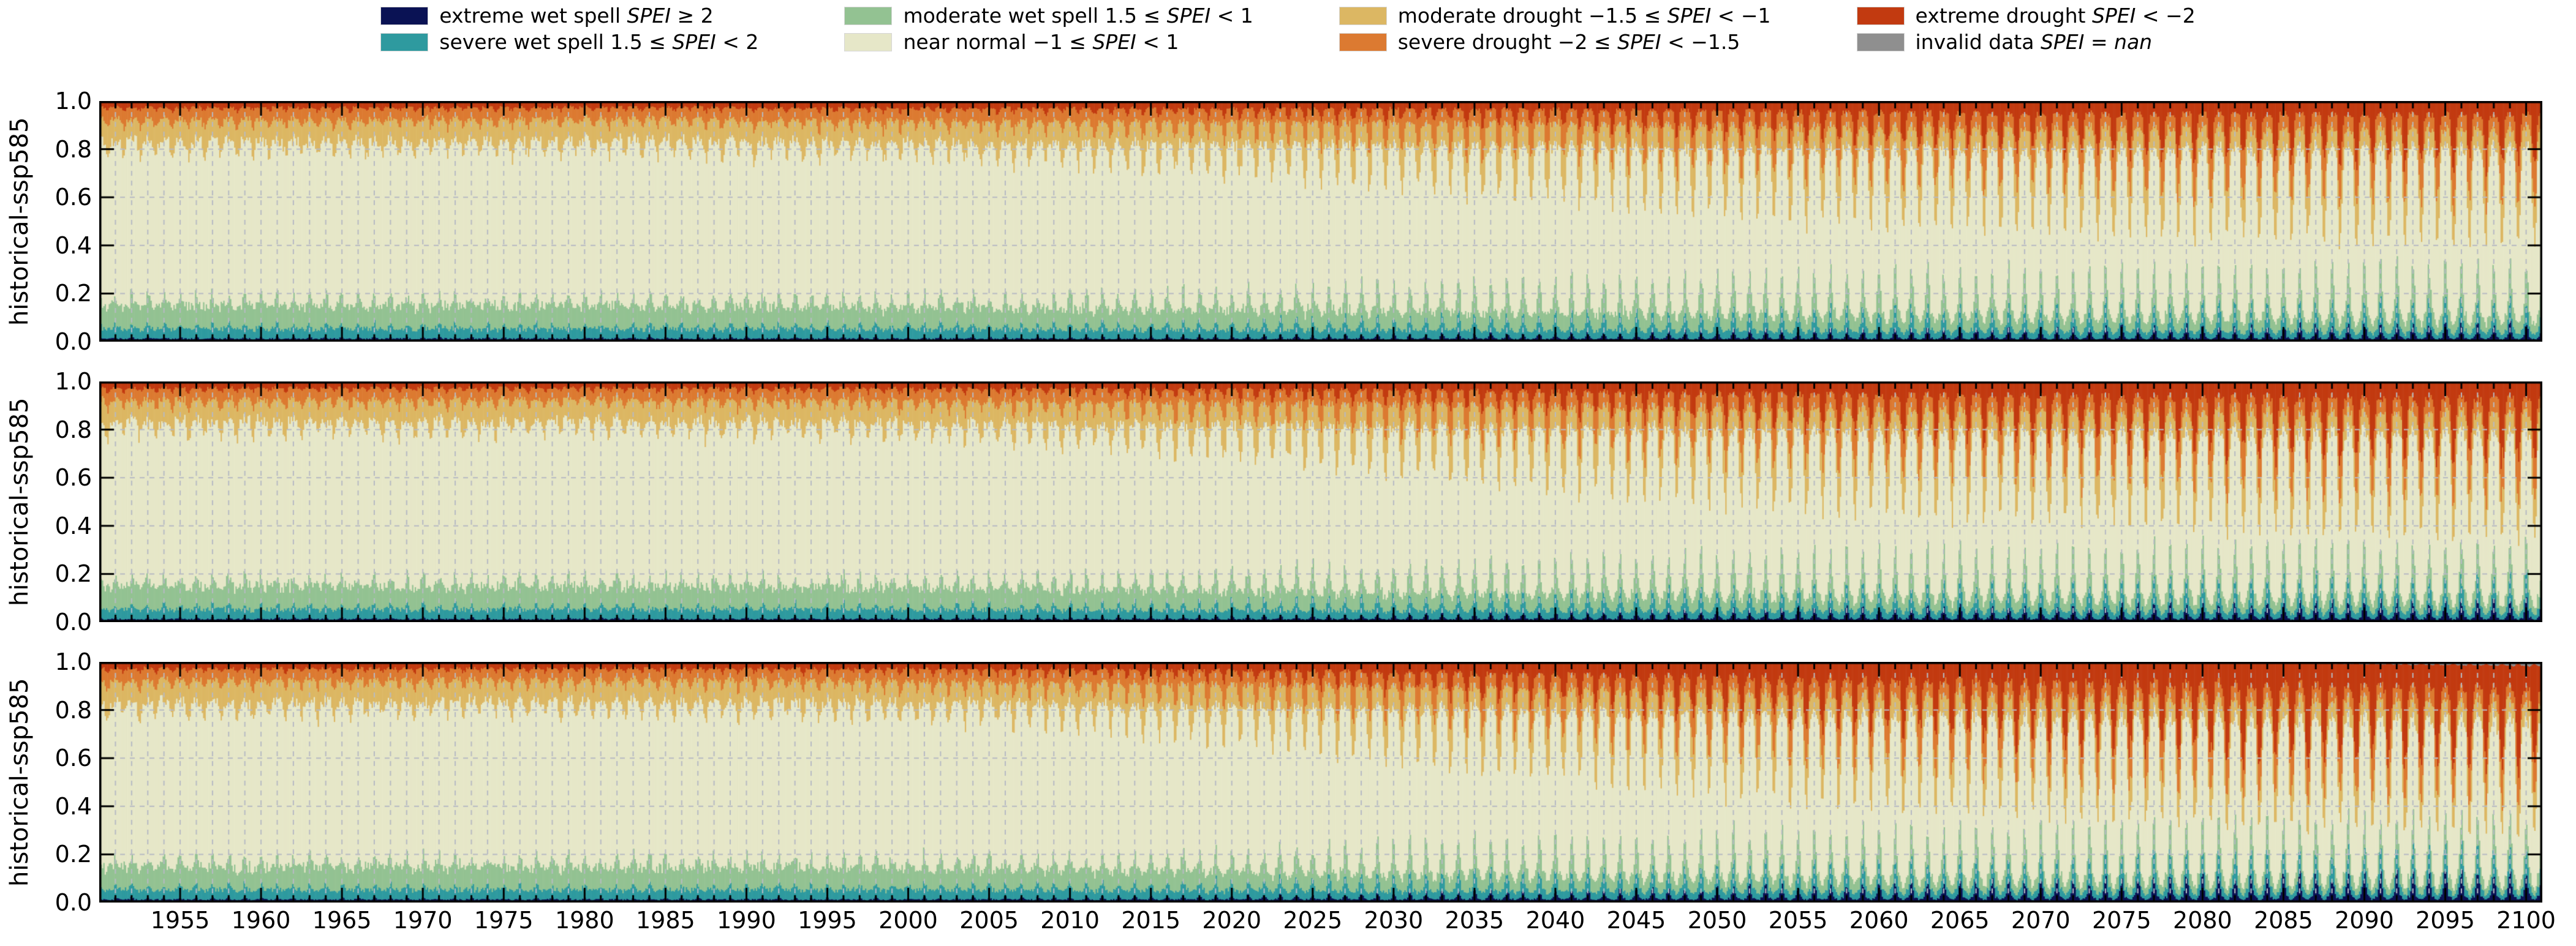 The height and width of the screenshot is (946, 2576). What do you see at coordinates (556, 42) in the screenshot?
I see `legend-label-text: severe wet spell 1.5 ≤` at bounding box center [556, 42].